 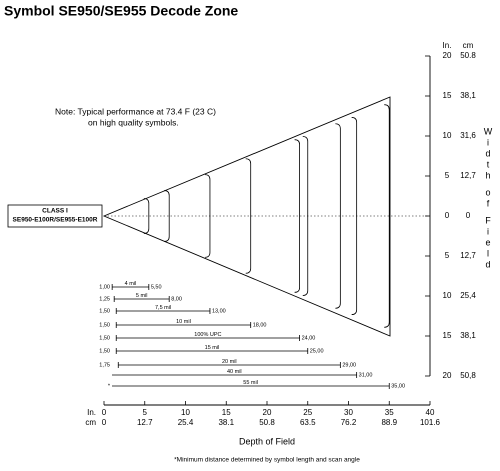 I want to click on range-name: 10 mil, so click(x=183, y=322).